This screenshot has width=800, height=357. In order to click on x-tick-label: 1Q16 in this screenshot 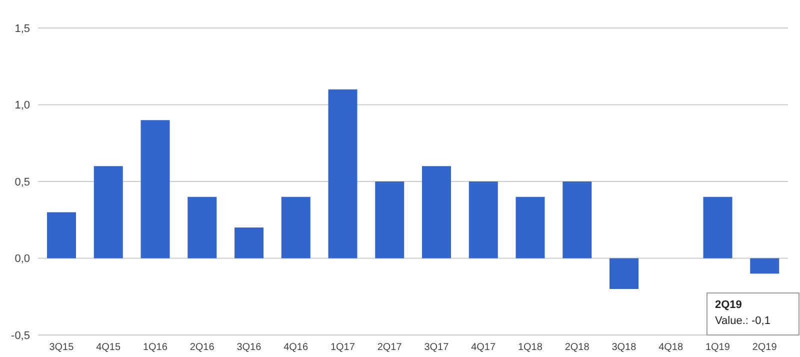, I will do `click(155, 348)`.